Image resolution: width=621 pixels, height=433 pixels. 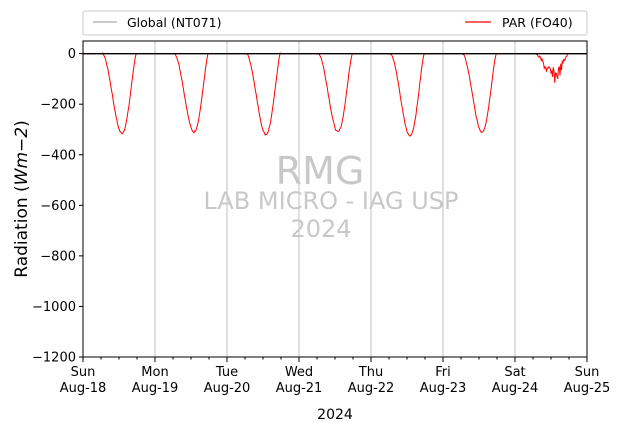 I want to click on x-tick-label-date: Aug-24, so click(x=515, y=388).